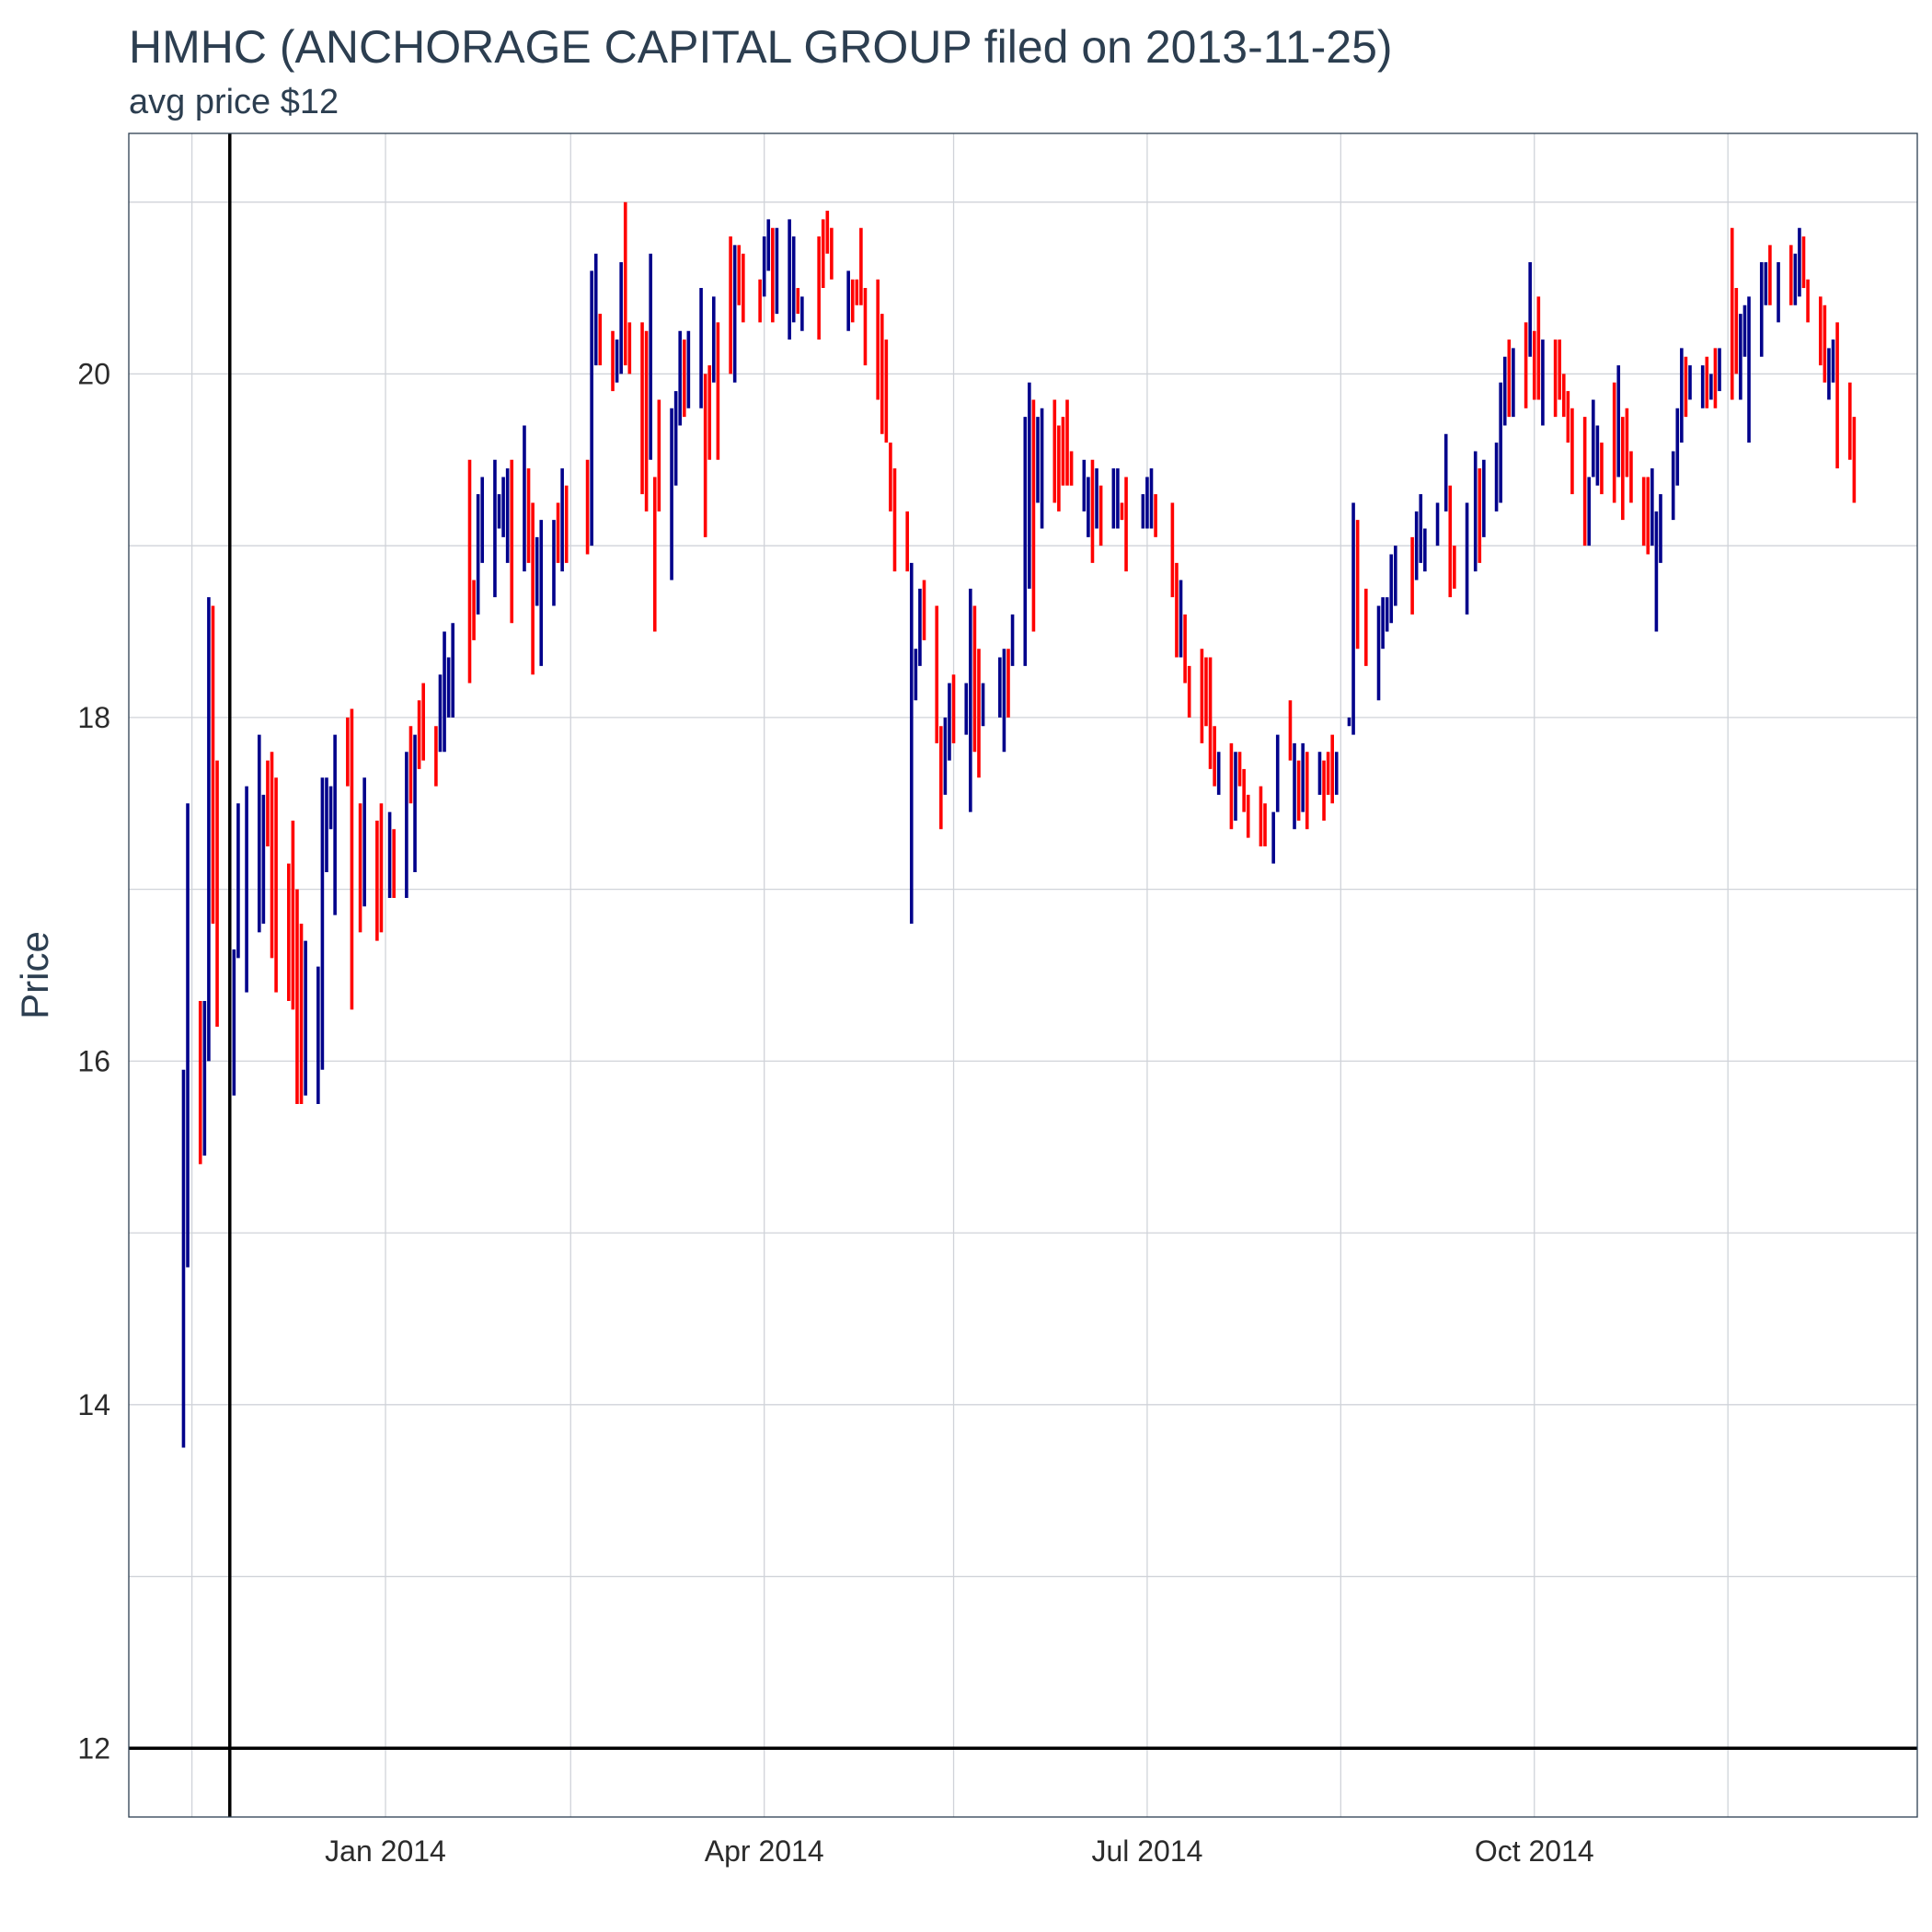  Describe the element at coordinates (93, 373) in the screenshot. I see `y-tick-label: 20` at that location.